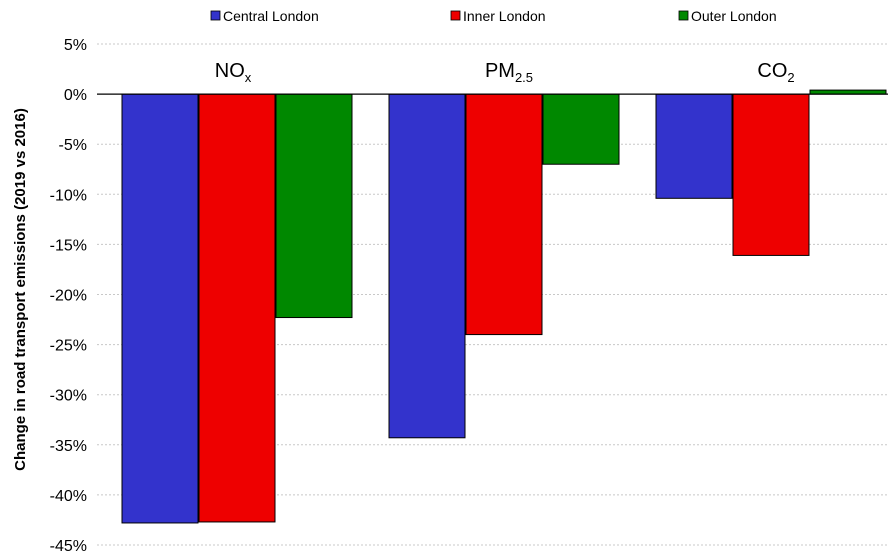 The image size is (892, 555). What do you see at coordinates (271, 16) in the screenshot?
I see `legend-label: Central London` at bounding box center [271, 16].